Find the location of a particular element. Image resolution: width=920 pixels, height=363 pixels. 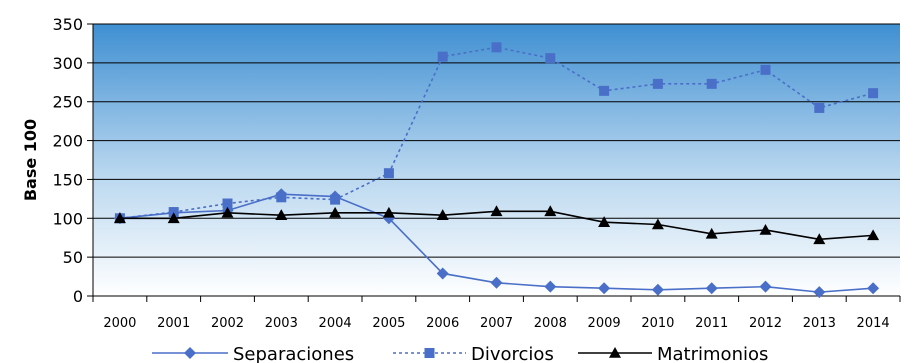

x-tick-label: 2014 is located at coordinates (873, 323).